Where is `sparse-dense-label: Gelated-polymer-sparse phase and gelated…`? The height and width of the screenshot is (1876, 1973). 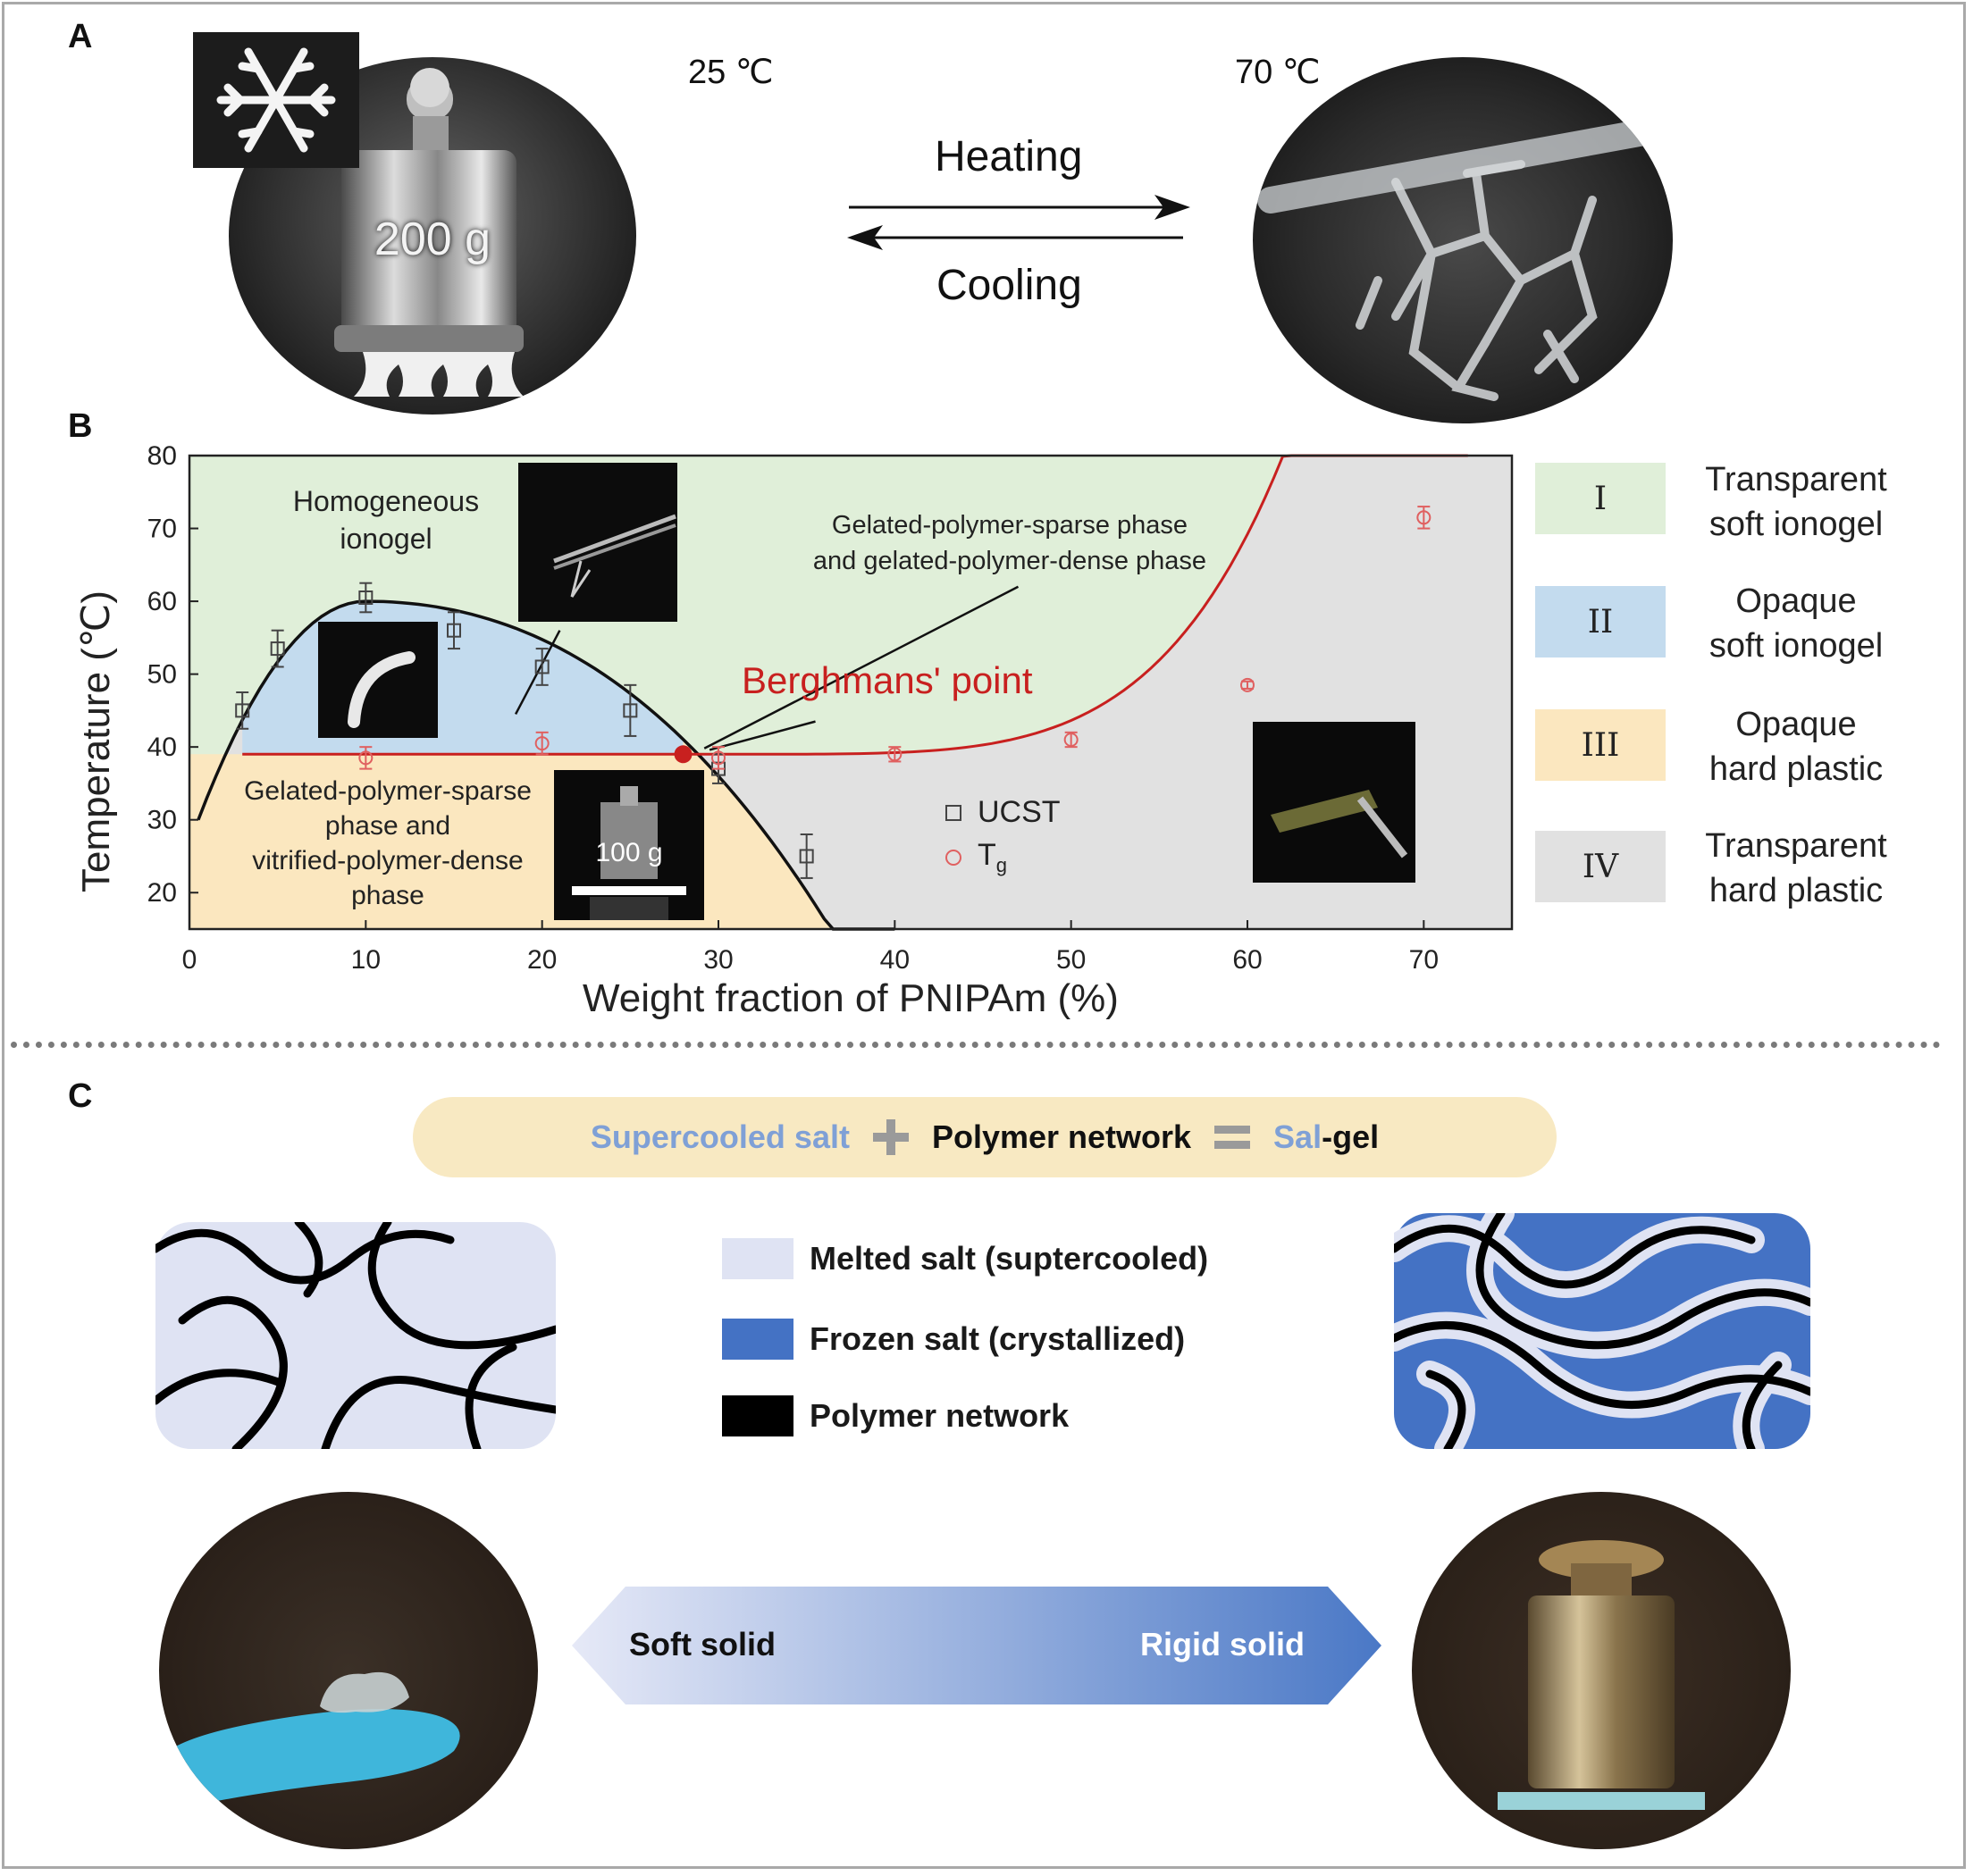 sparse-dense-label: Gelated-polymer-sparse phase and gelated… is located at coordinates (1009, 543).